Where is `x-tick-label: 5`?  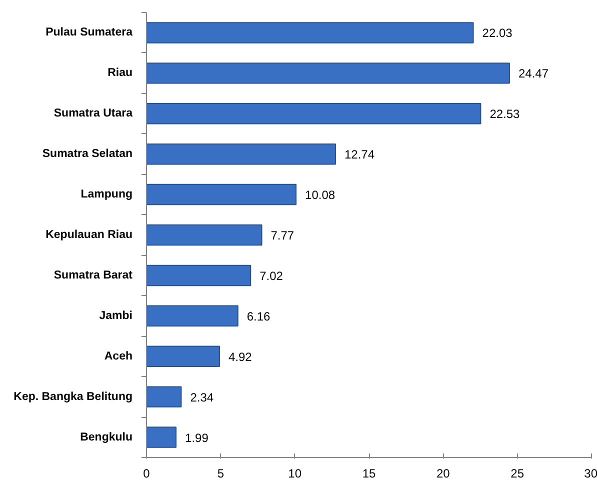 x-tick-label: 5 is located at coordinates (220, 473).